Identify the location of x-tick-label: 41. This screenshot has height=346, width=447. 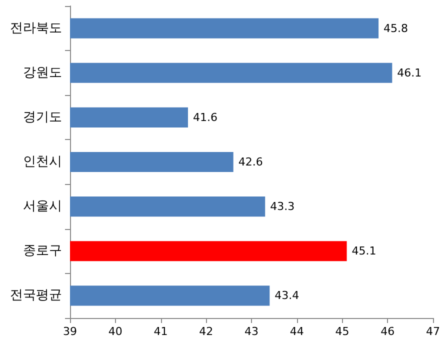
(161, 331).